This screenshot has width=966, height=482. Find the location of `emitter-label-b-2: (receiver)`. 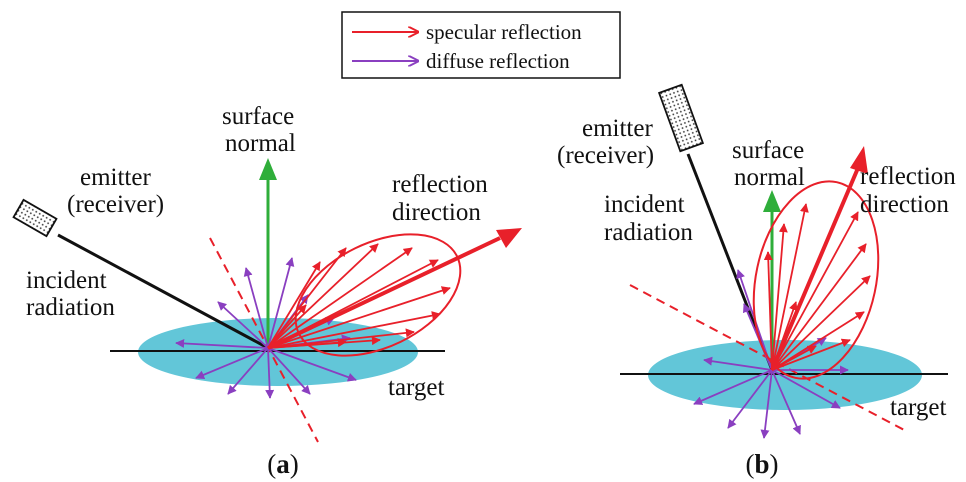

emitter-label-b-2: (receiver) is located at coordinates (605, 155).